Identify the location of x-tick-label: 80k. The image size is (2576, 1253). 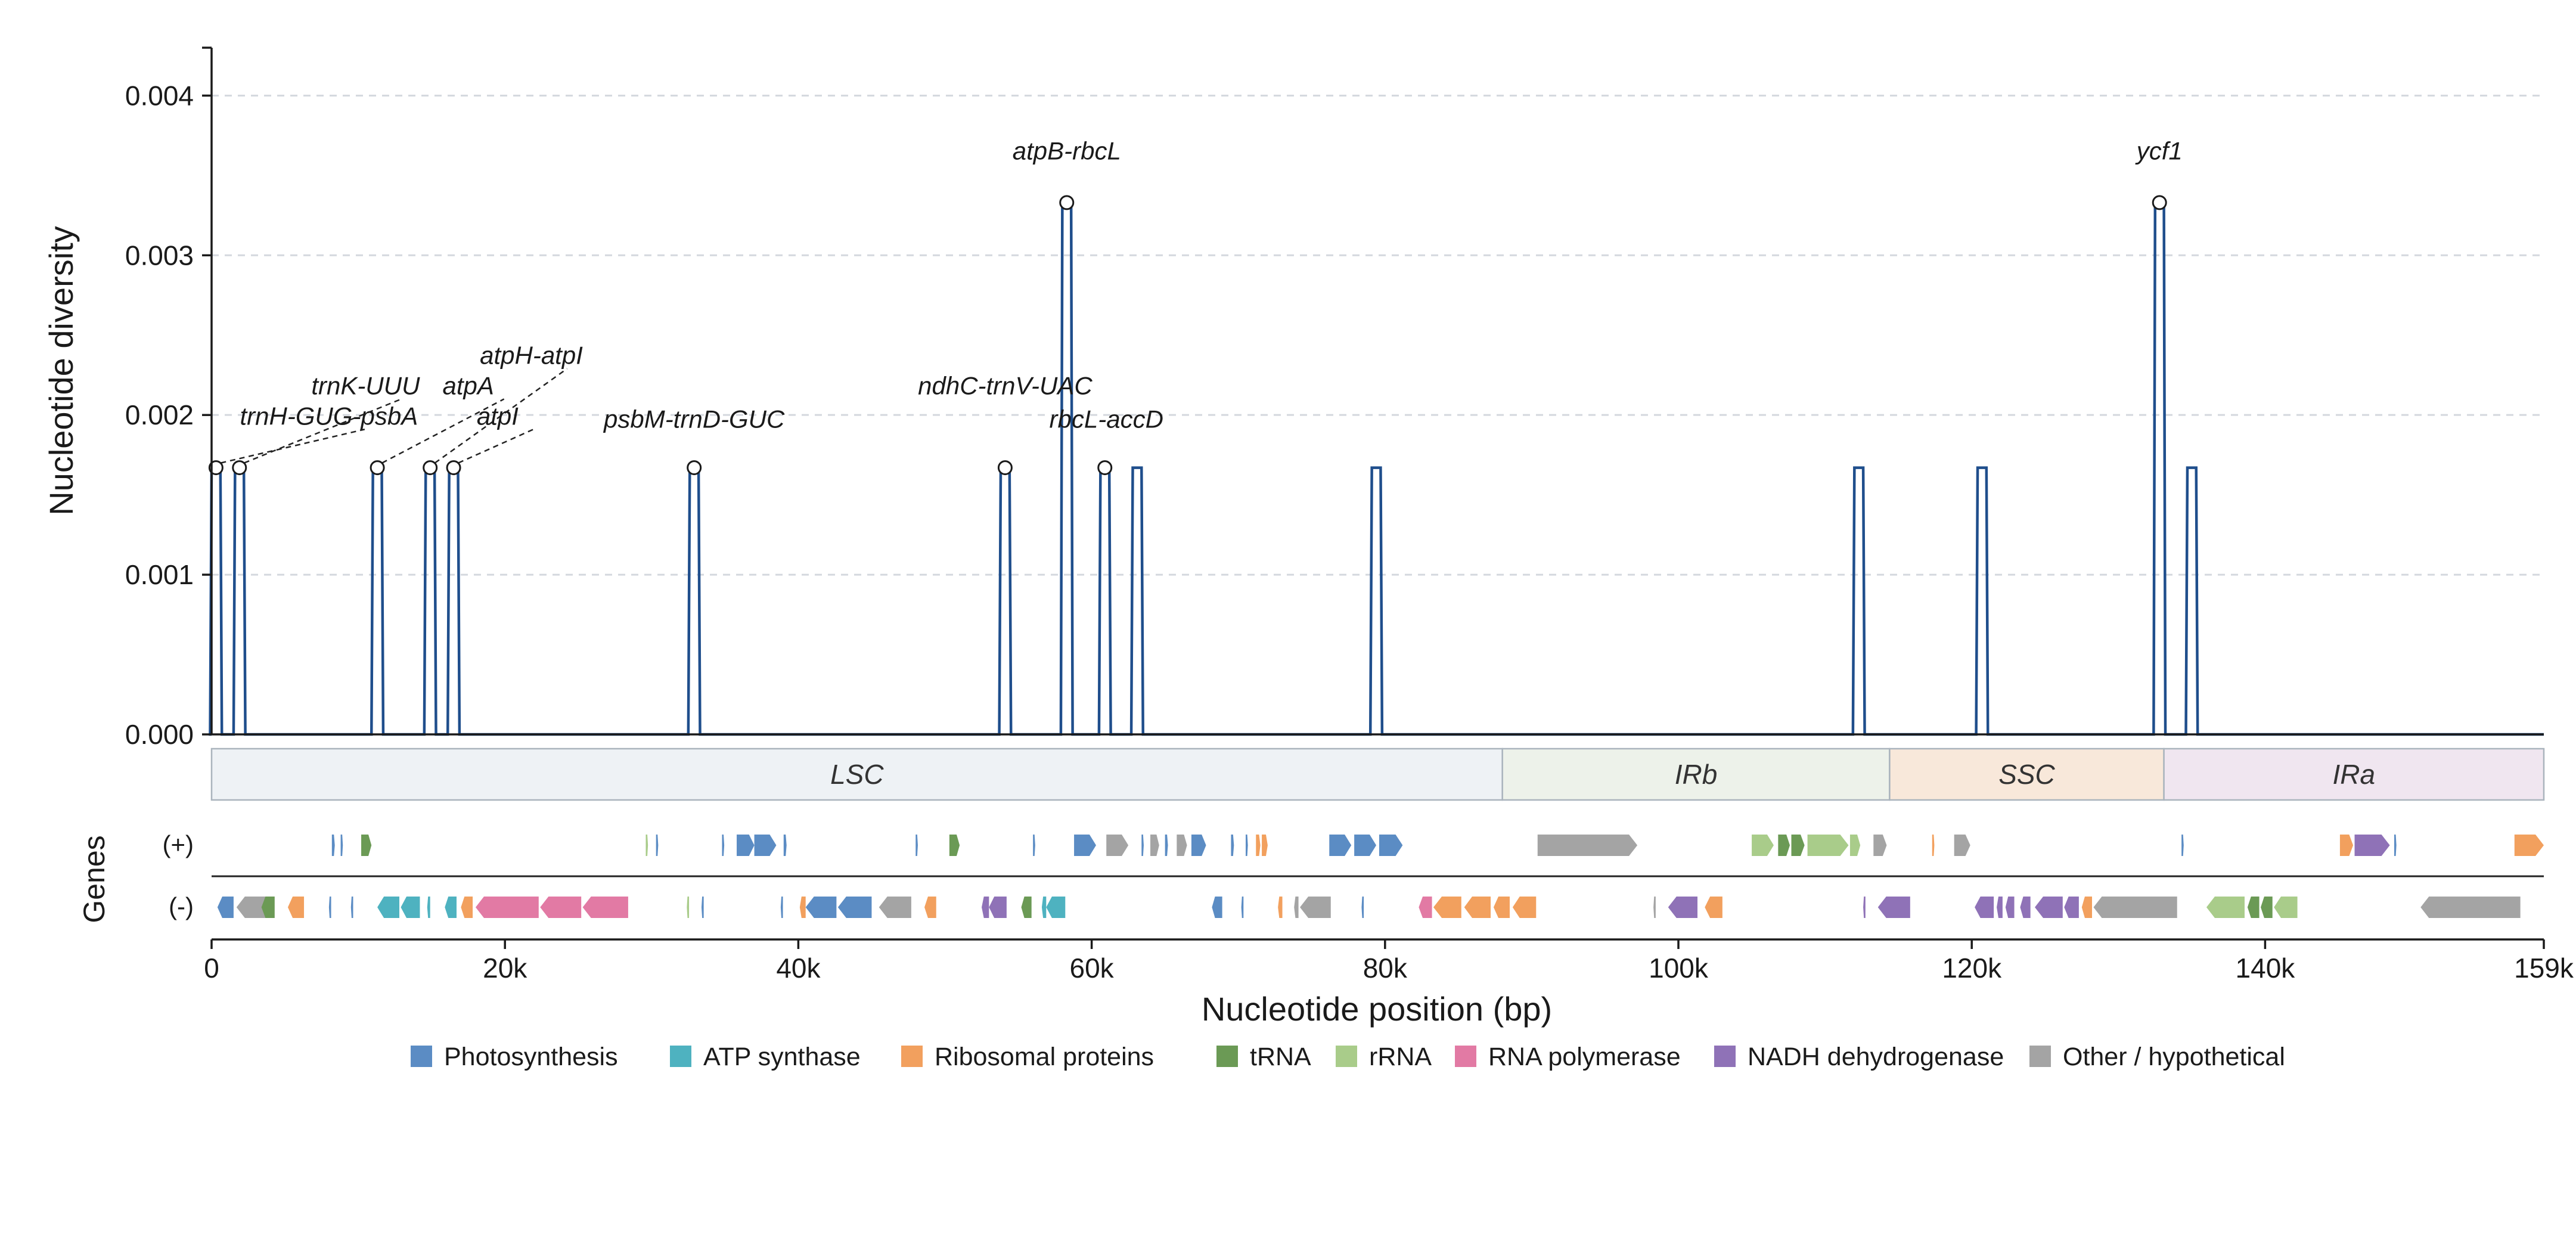
(1386, 968).